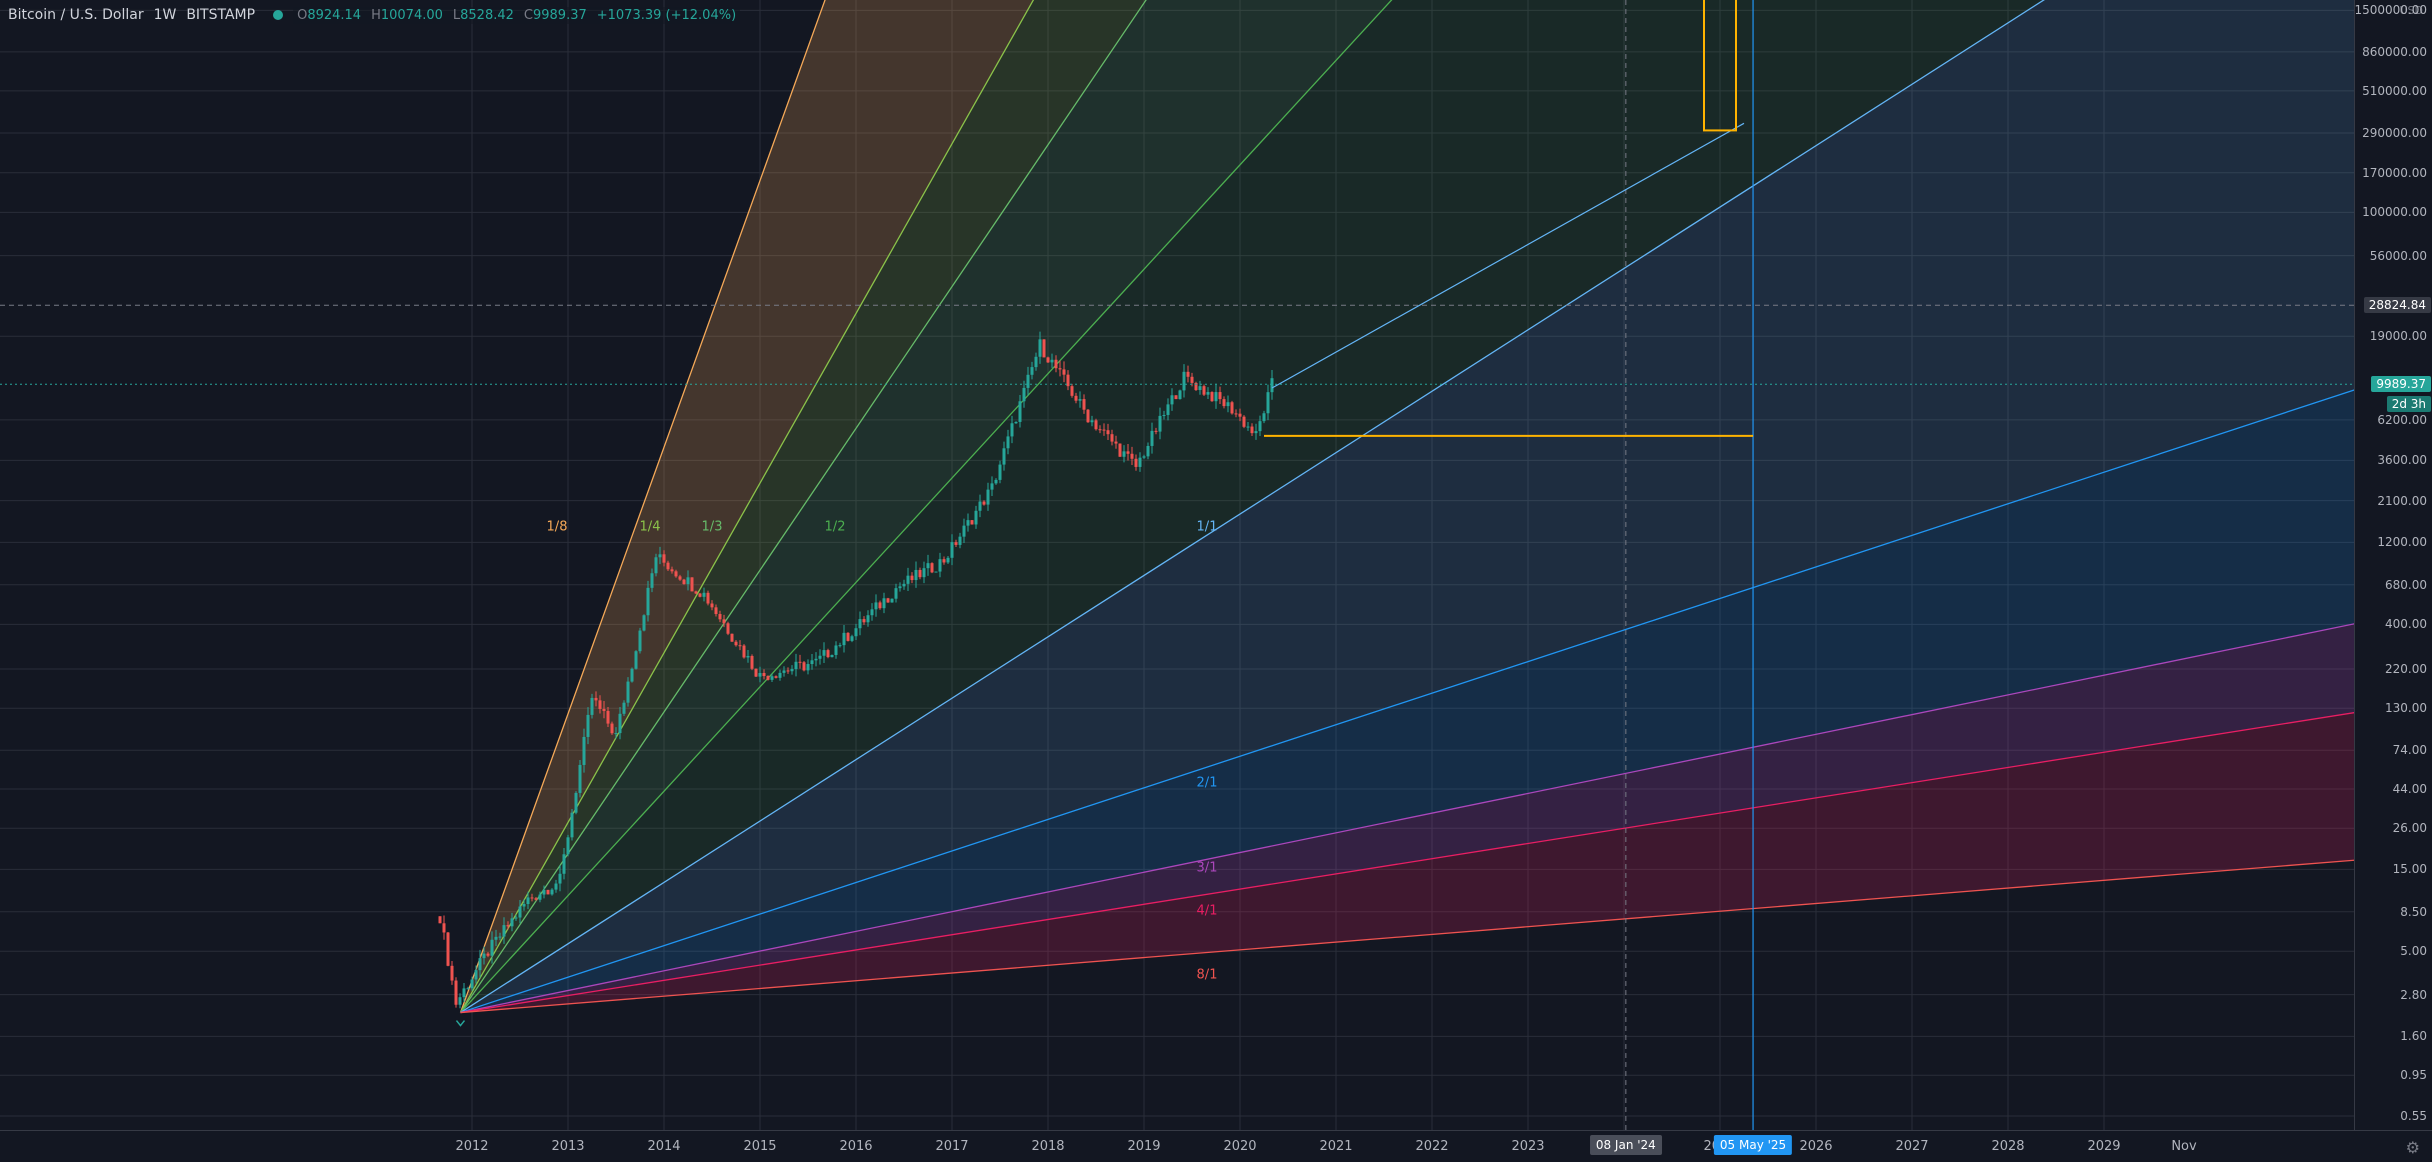  Describe the element at coordinates (1432, 1146) in the screenshot. I see `time-tick: 2022` at that location.